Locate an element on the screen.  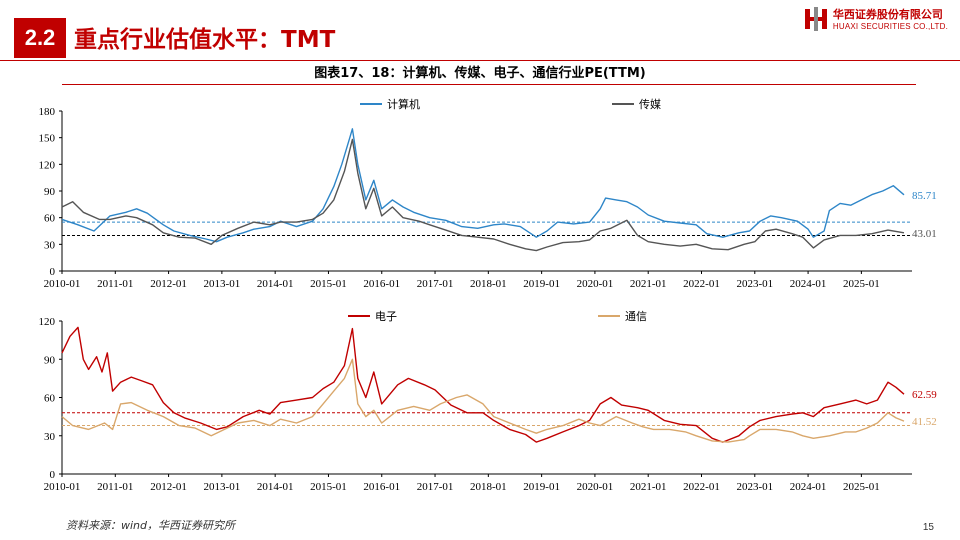
company-logo: 华西证券股份有限公司 HUAXI SECURITIES CO.,LTD. is located at coordinates (876, 18).